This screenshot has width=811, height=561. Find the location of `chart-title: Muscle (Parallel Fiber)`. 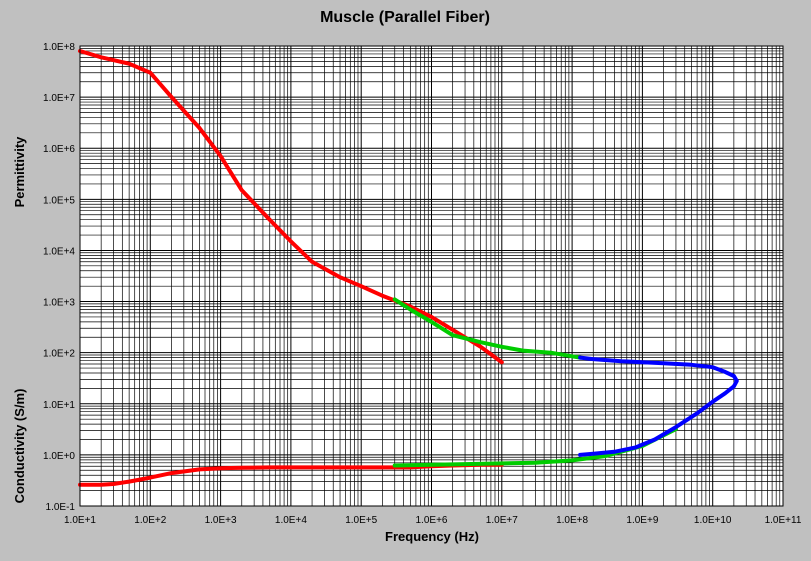

chart-title: Muscle (Parallel Fiber) is located at coordinates (405, 17).